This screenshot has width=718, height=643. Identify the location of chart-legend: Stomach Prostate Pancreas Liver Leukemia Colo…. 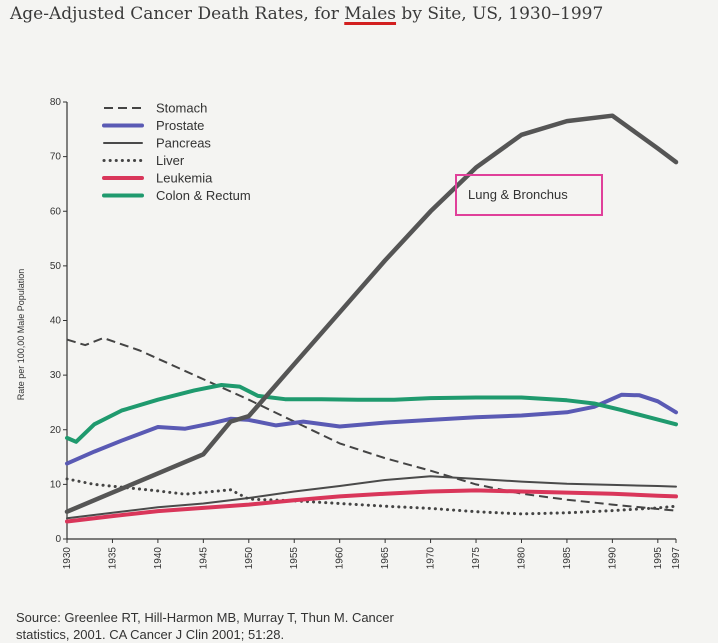
(176, 152).